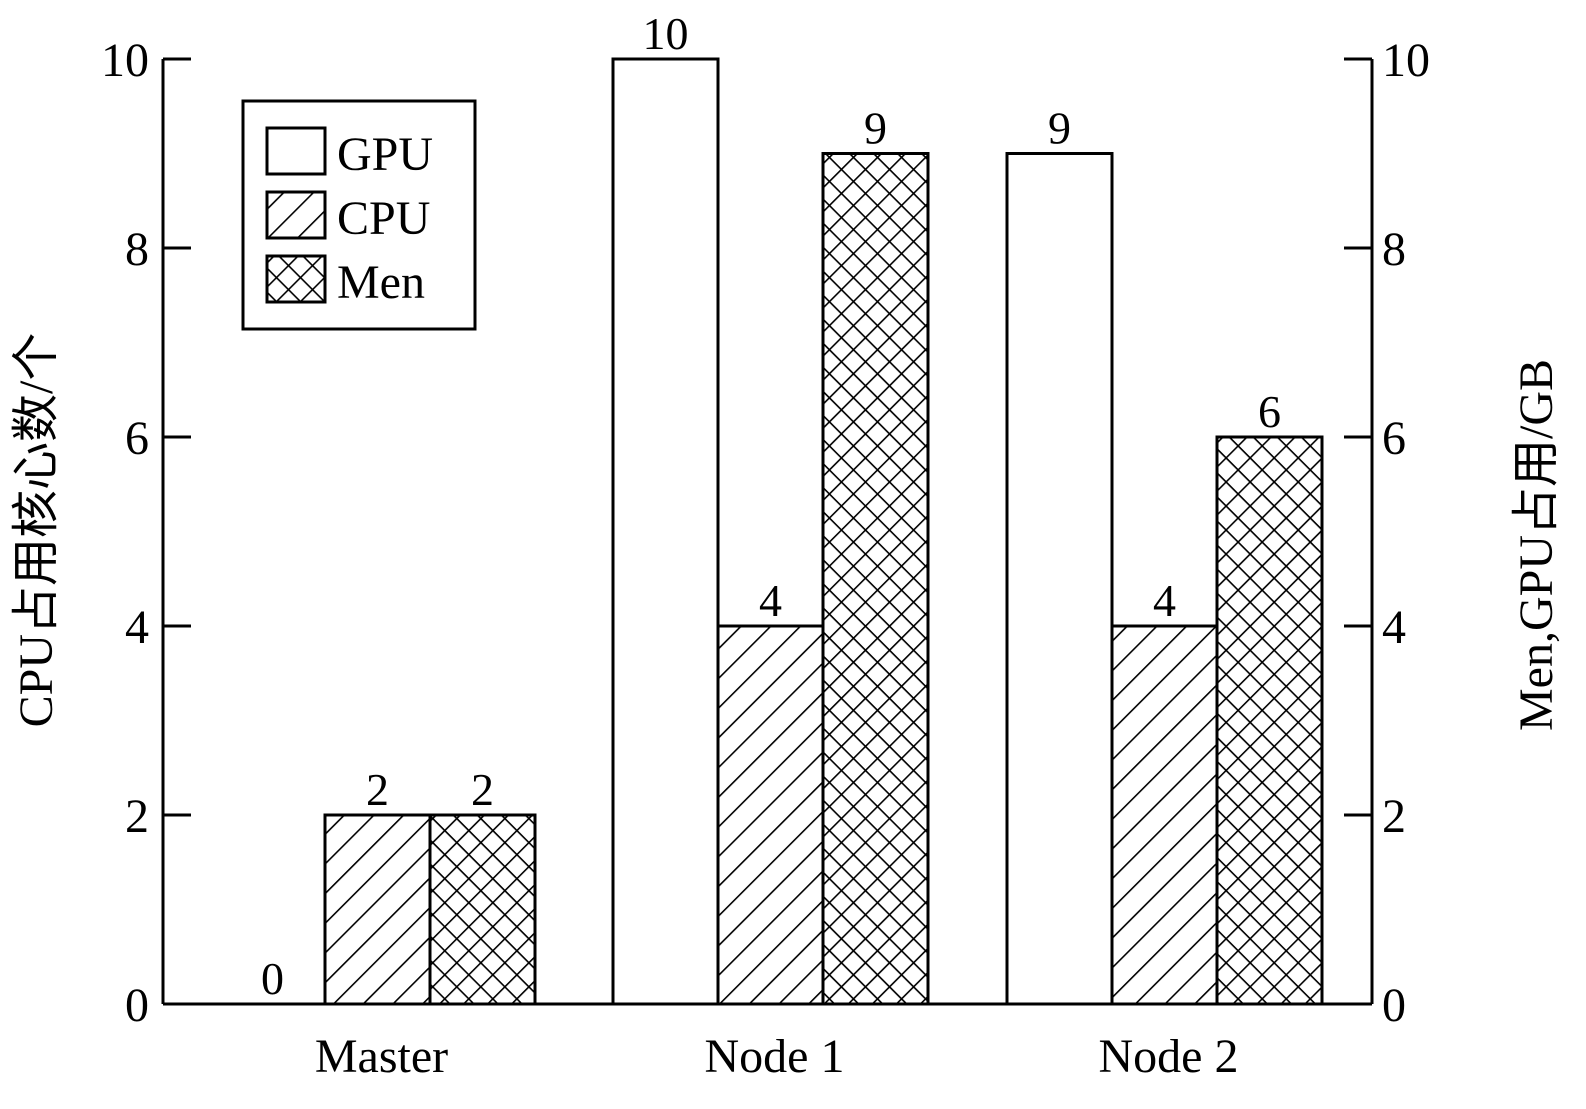  I want to click on left-y-axis-title: CPU占用核心数/个, so click(36, 530).